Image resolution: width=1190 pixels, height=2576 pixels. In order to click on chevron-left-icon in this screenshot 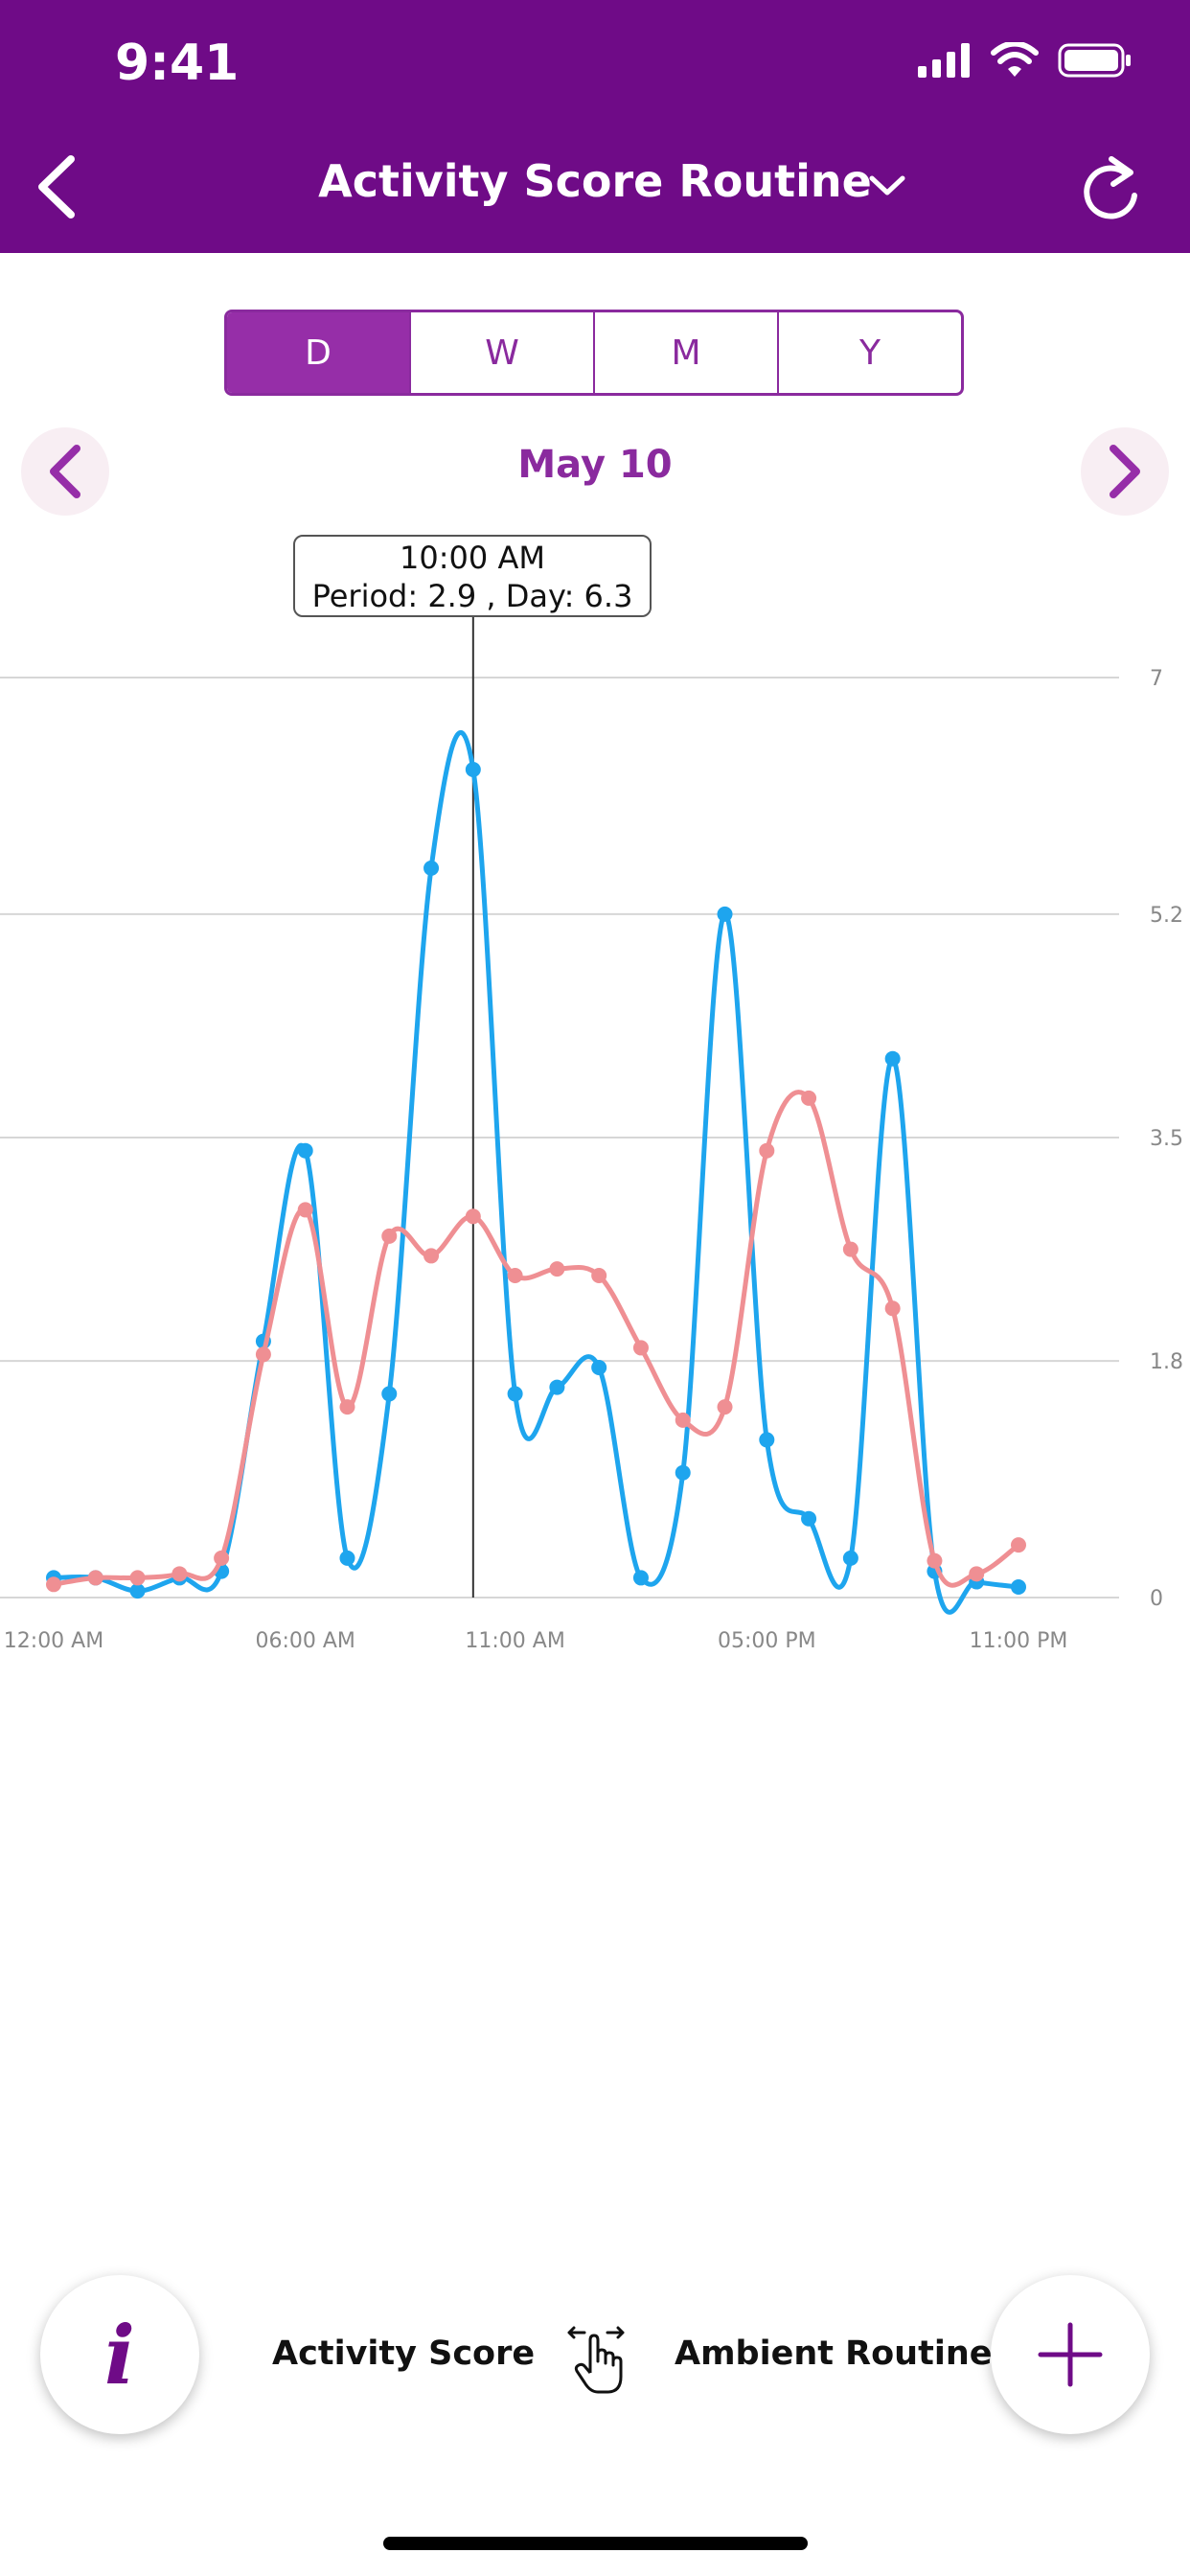, I will do `click(65, 471)`.